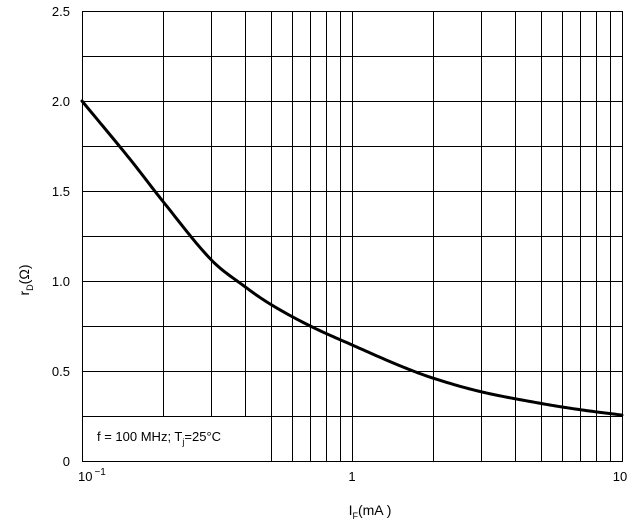  What do you see at coordinates (61, 371) in the screenshot?
I see `y-tick-label: 0.5` at bounding box center [61, 371].